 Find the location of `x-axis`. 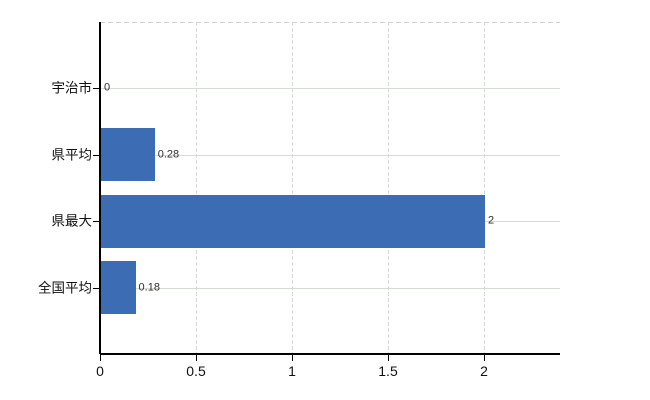

x-axis is located at coordinates (330, 354).